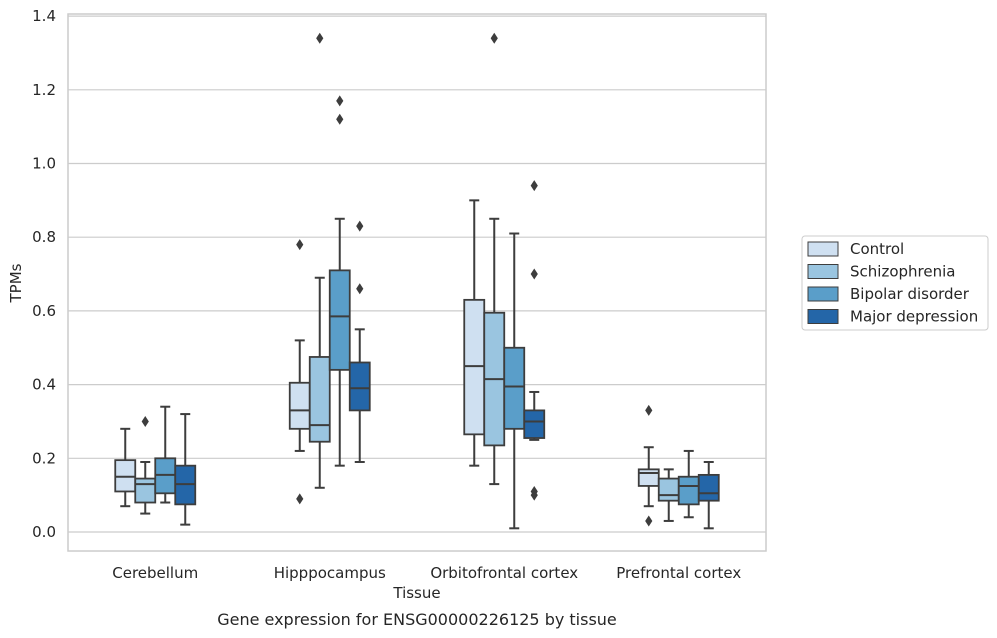 This screenshot has width=997, height=638. I want to click on y-tick-label: 0.0, so click(44, 532).